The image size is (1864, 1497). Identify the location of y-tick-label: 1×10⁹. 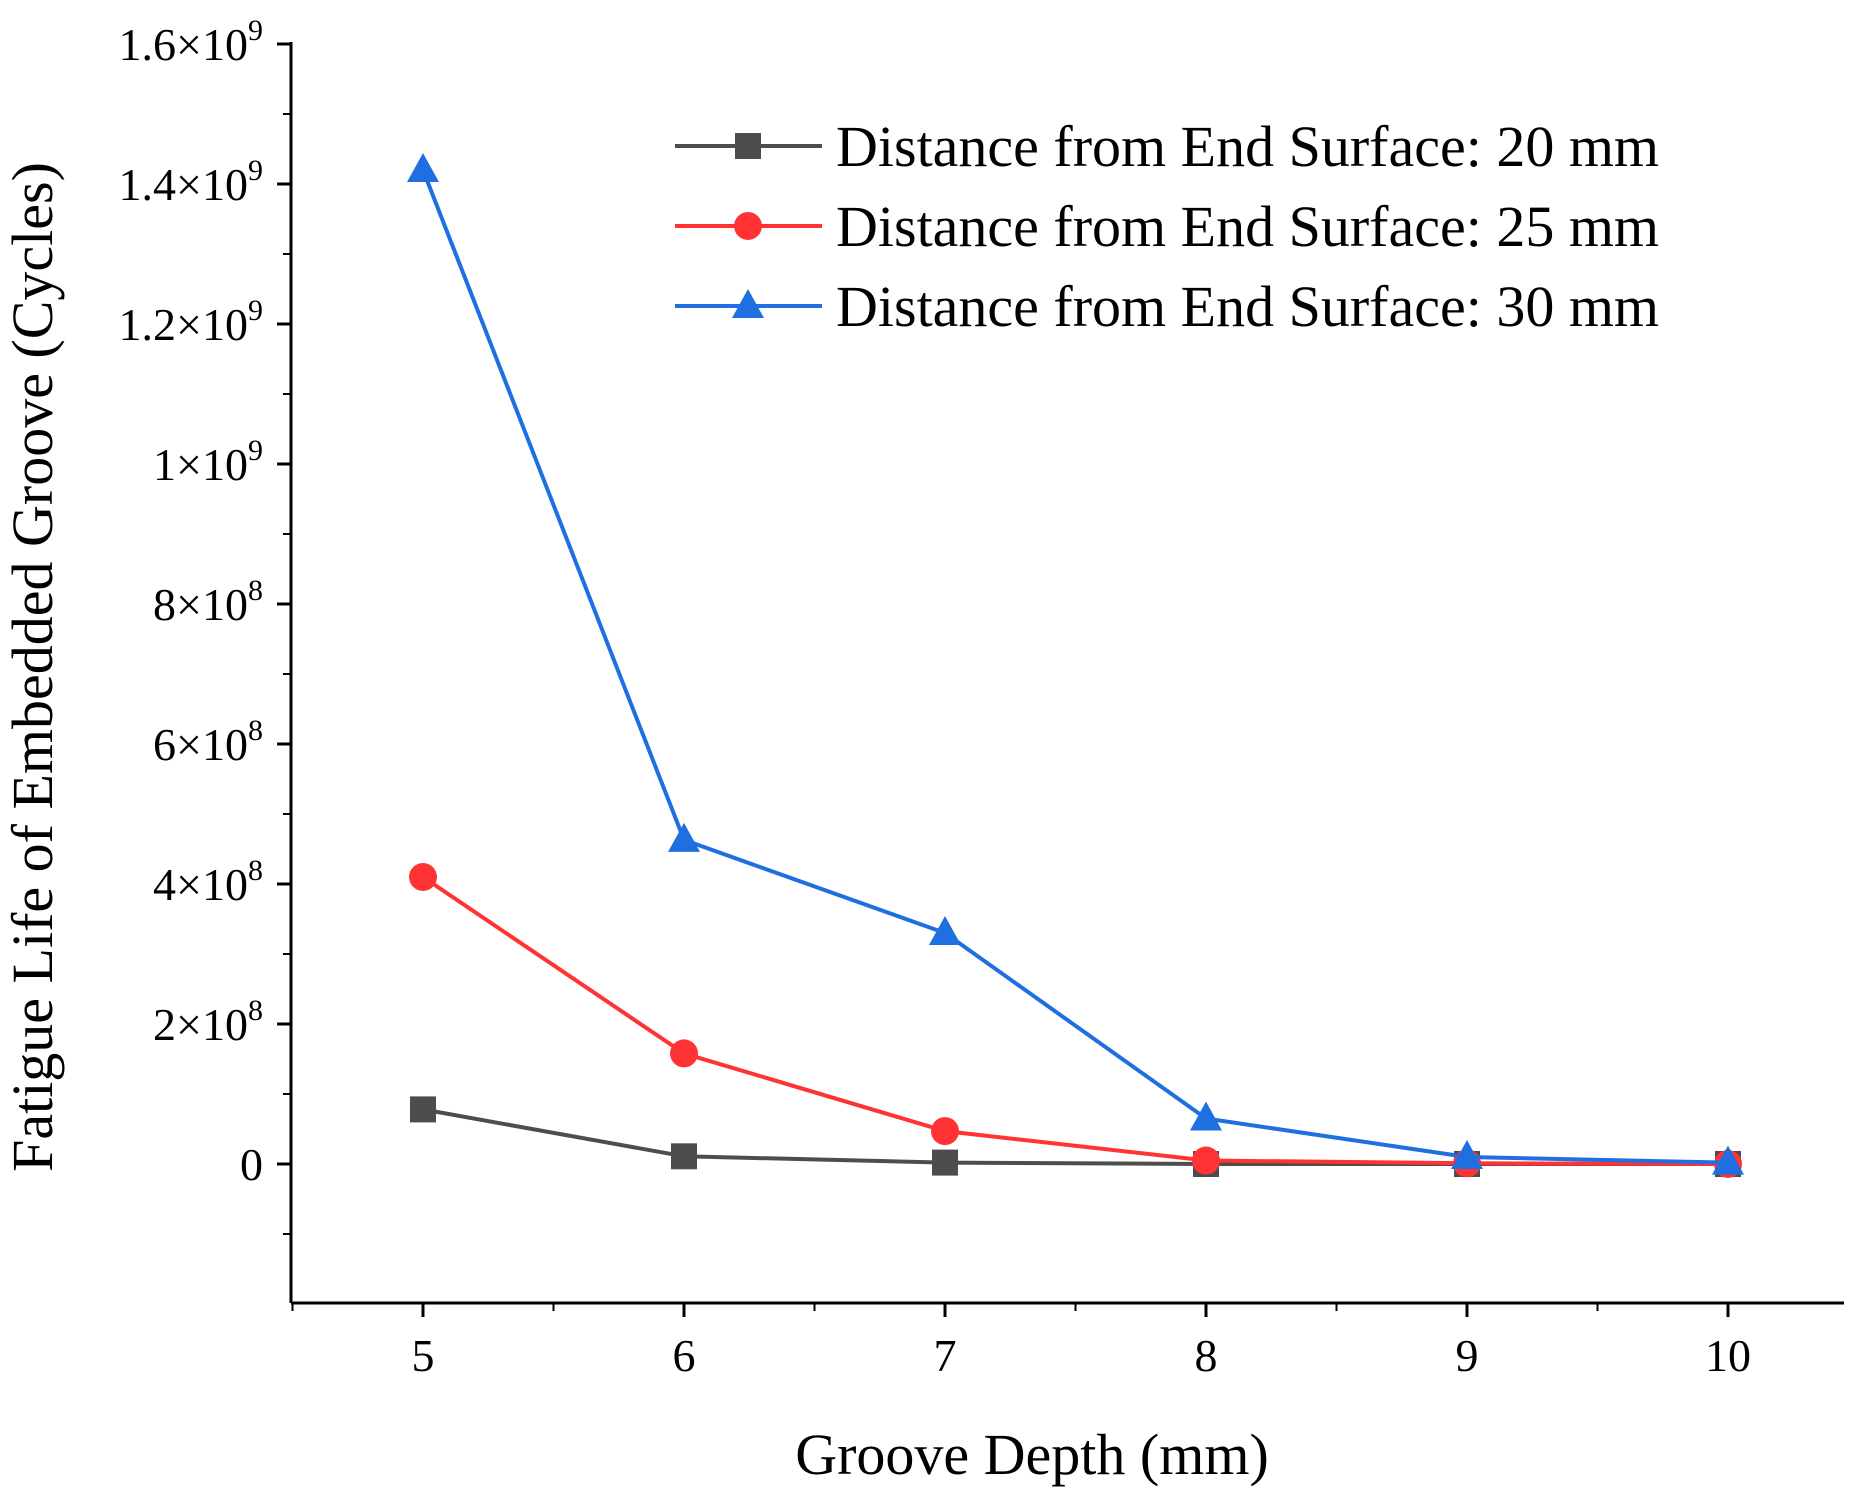
(208, 462).